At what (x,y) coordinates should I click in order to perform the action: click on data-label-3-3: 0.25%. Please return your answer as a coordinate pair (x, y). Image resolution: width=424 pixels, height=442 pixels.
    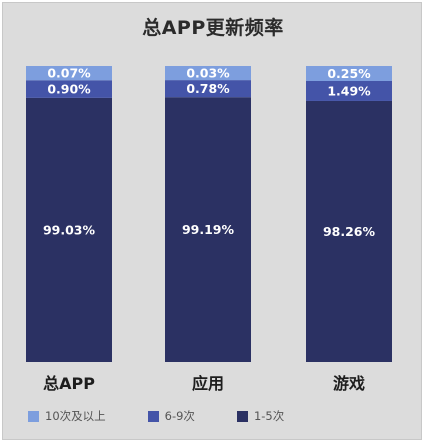
    Looking at the image, I should click on (349, 73).